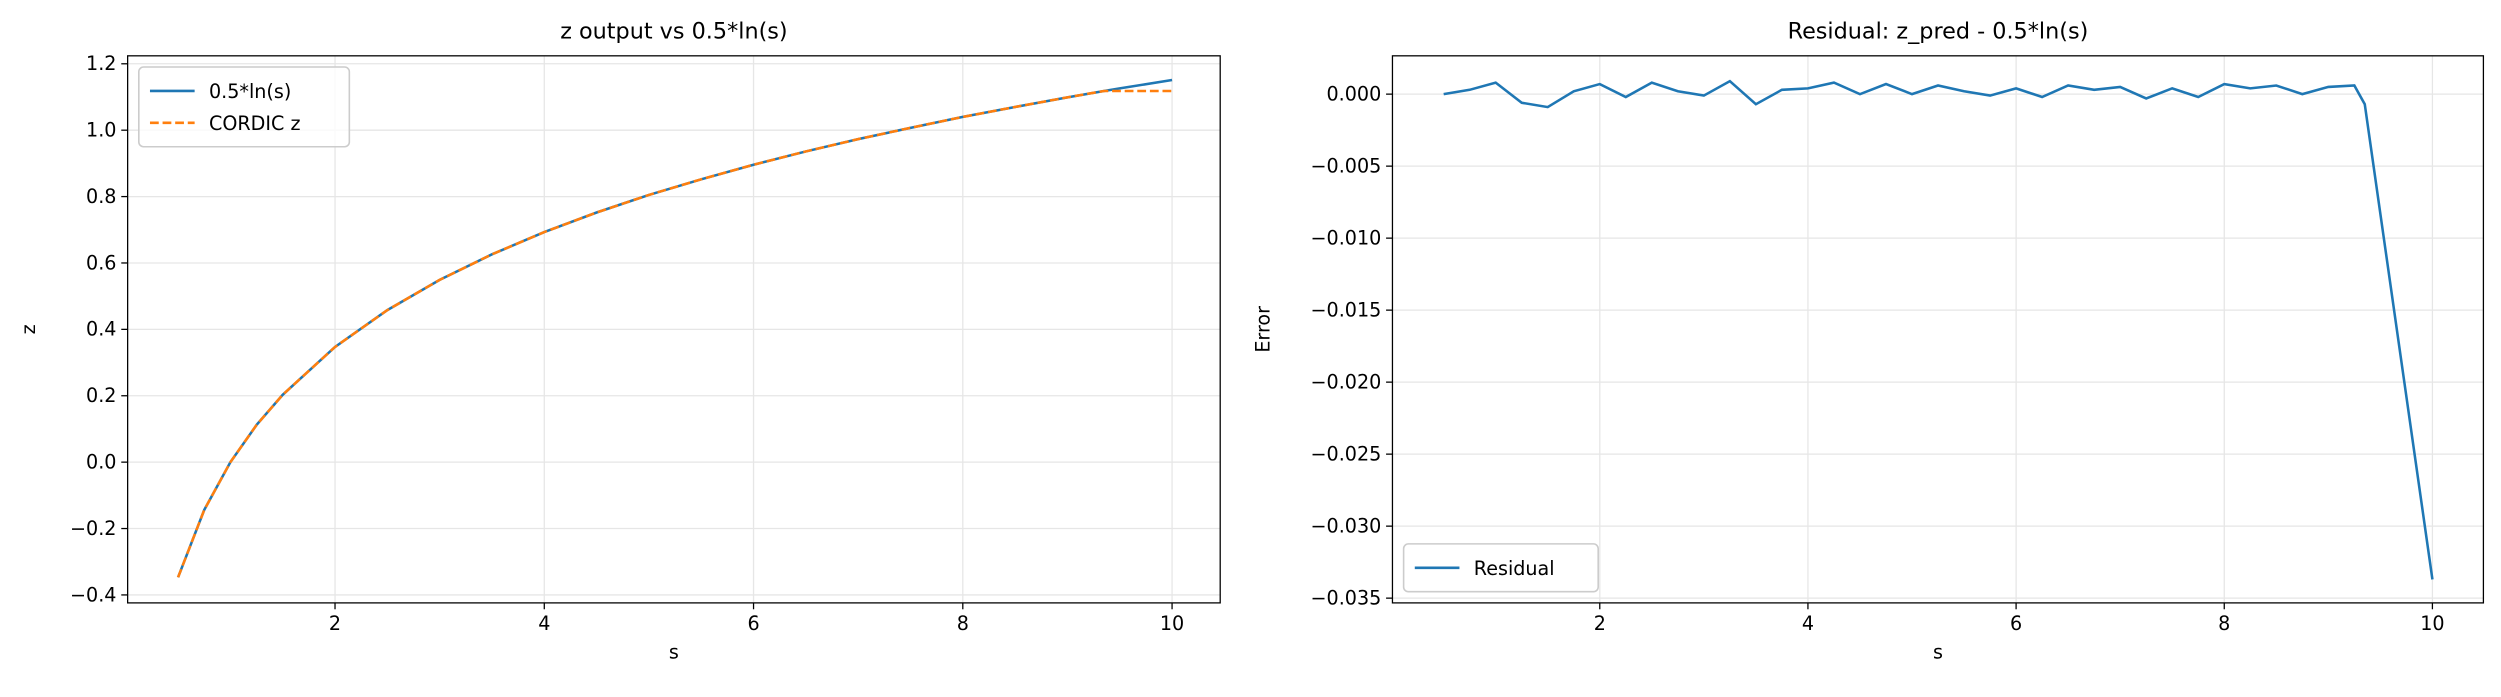 The width and height of the screenshot is (2501, 697). Describe the element at coordinates (673, 31) in the screenshot. I see `chart-title: z output vs 0.5*ln(s)` at that location.